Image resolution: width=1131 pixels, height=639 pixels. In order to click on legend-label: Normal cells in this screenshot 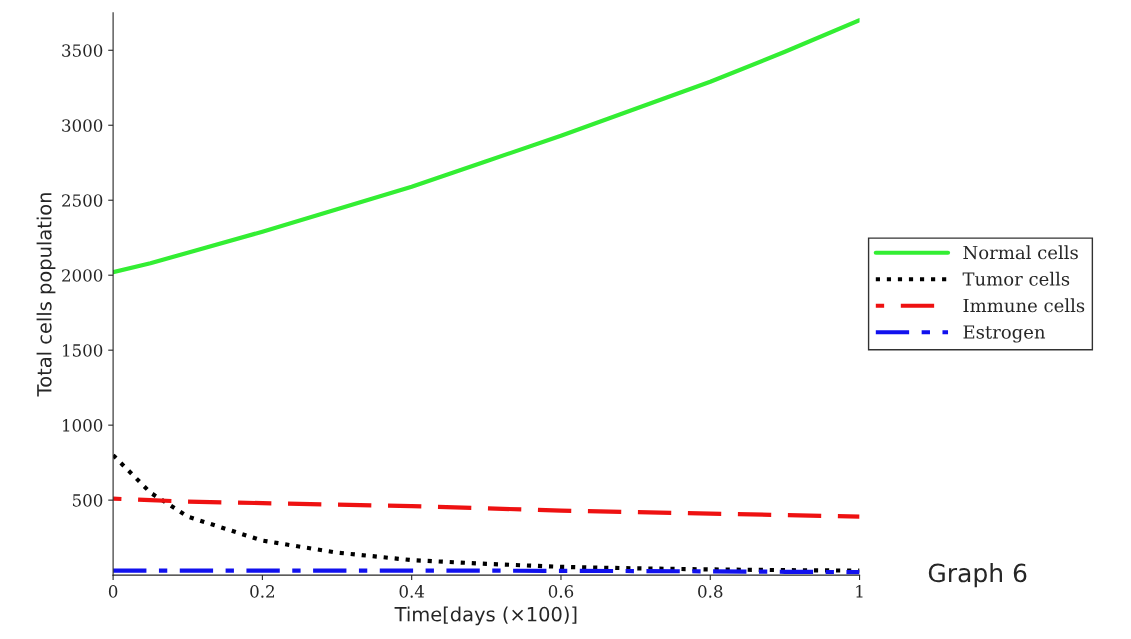, I will do `click(1020, 252)`.